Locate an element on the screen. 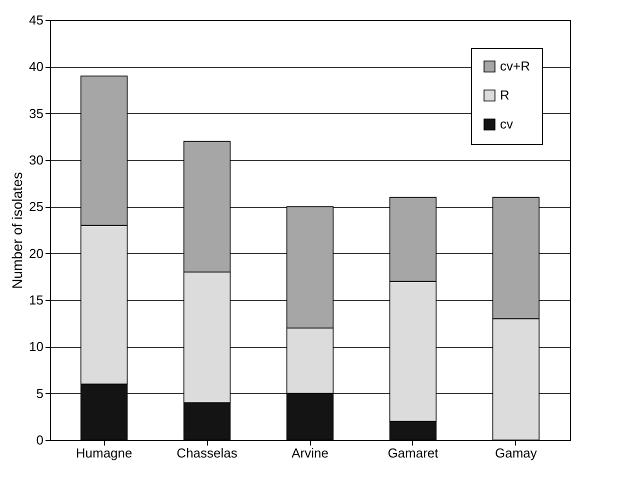 The height and width of the screenshot is (497, 617). legend-label: cv is located at coordinates (507, 124).